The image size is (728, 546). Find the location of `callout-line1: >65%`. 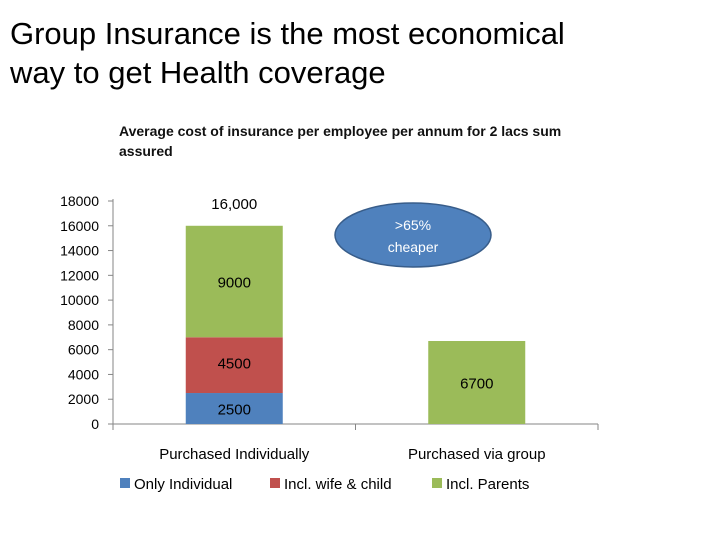

callout-line1: >65% is located at coordinates (413, 225).